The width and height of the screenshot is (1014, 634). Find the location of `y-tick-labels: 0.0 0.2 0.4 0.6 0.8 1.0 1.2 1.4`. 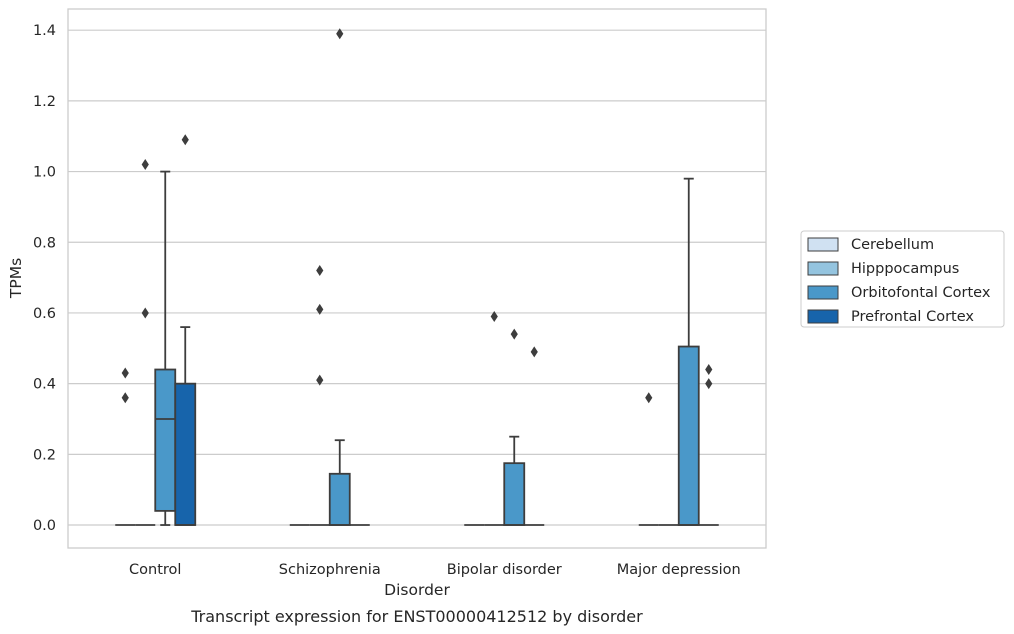

y-tick-labels: 0.0 0.2 0.4 0.6 0.8 1.0 1.2 1.4 is located at coordinates (44, 278).